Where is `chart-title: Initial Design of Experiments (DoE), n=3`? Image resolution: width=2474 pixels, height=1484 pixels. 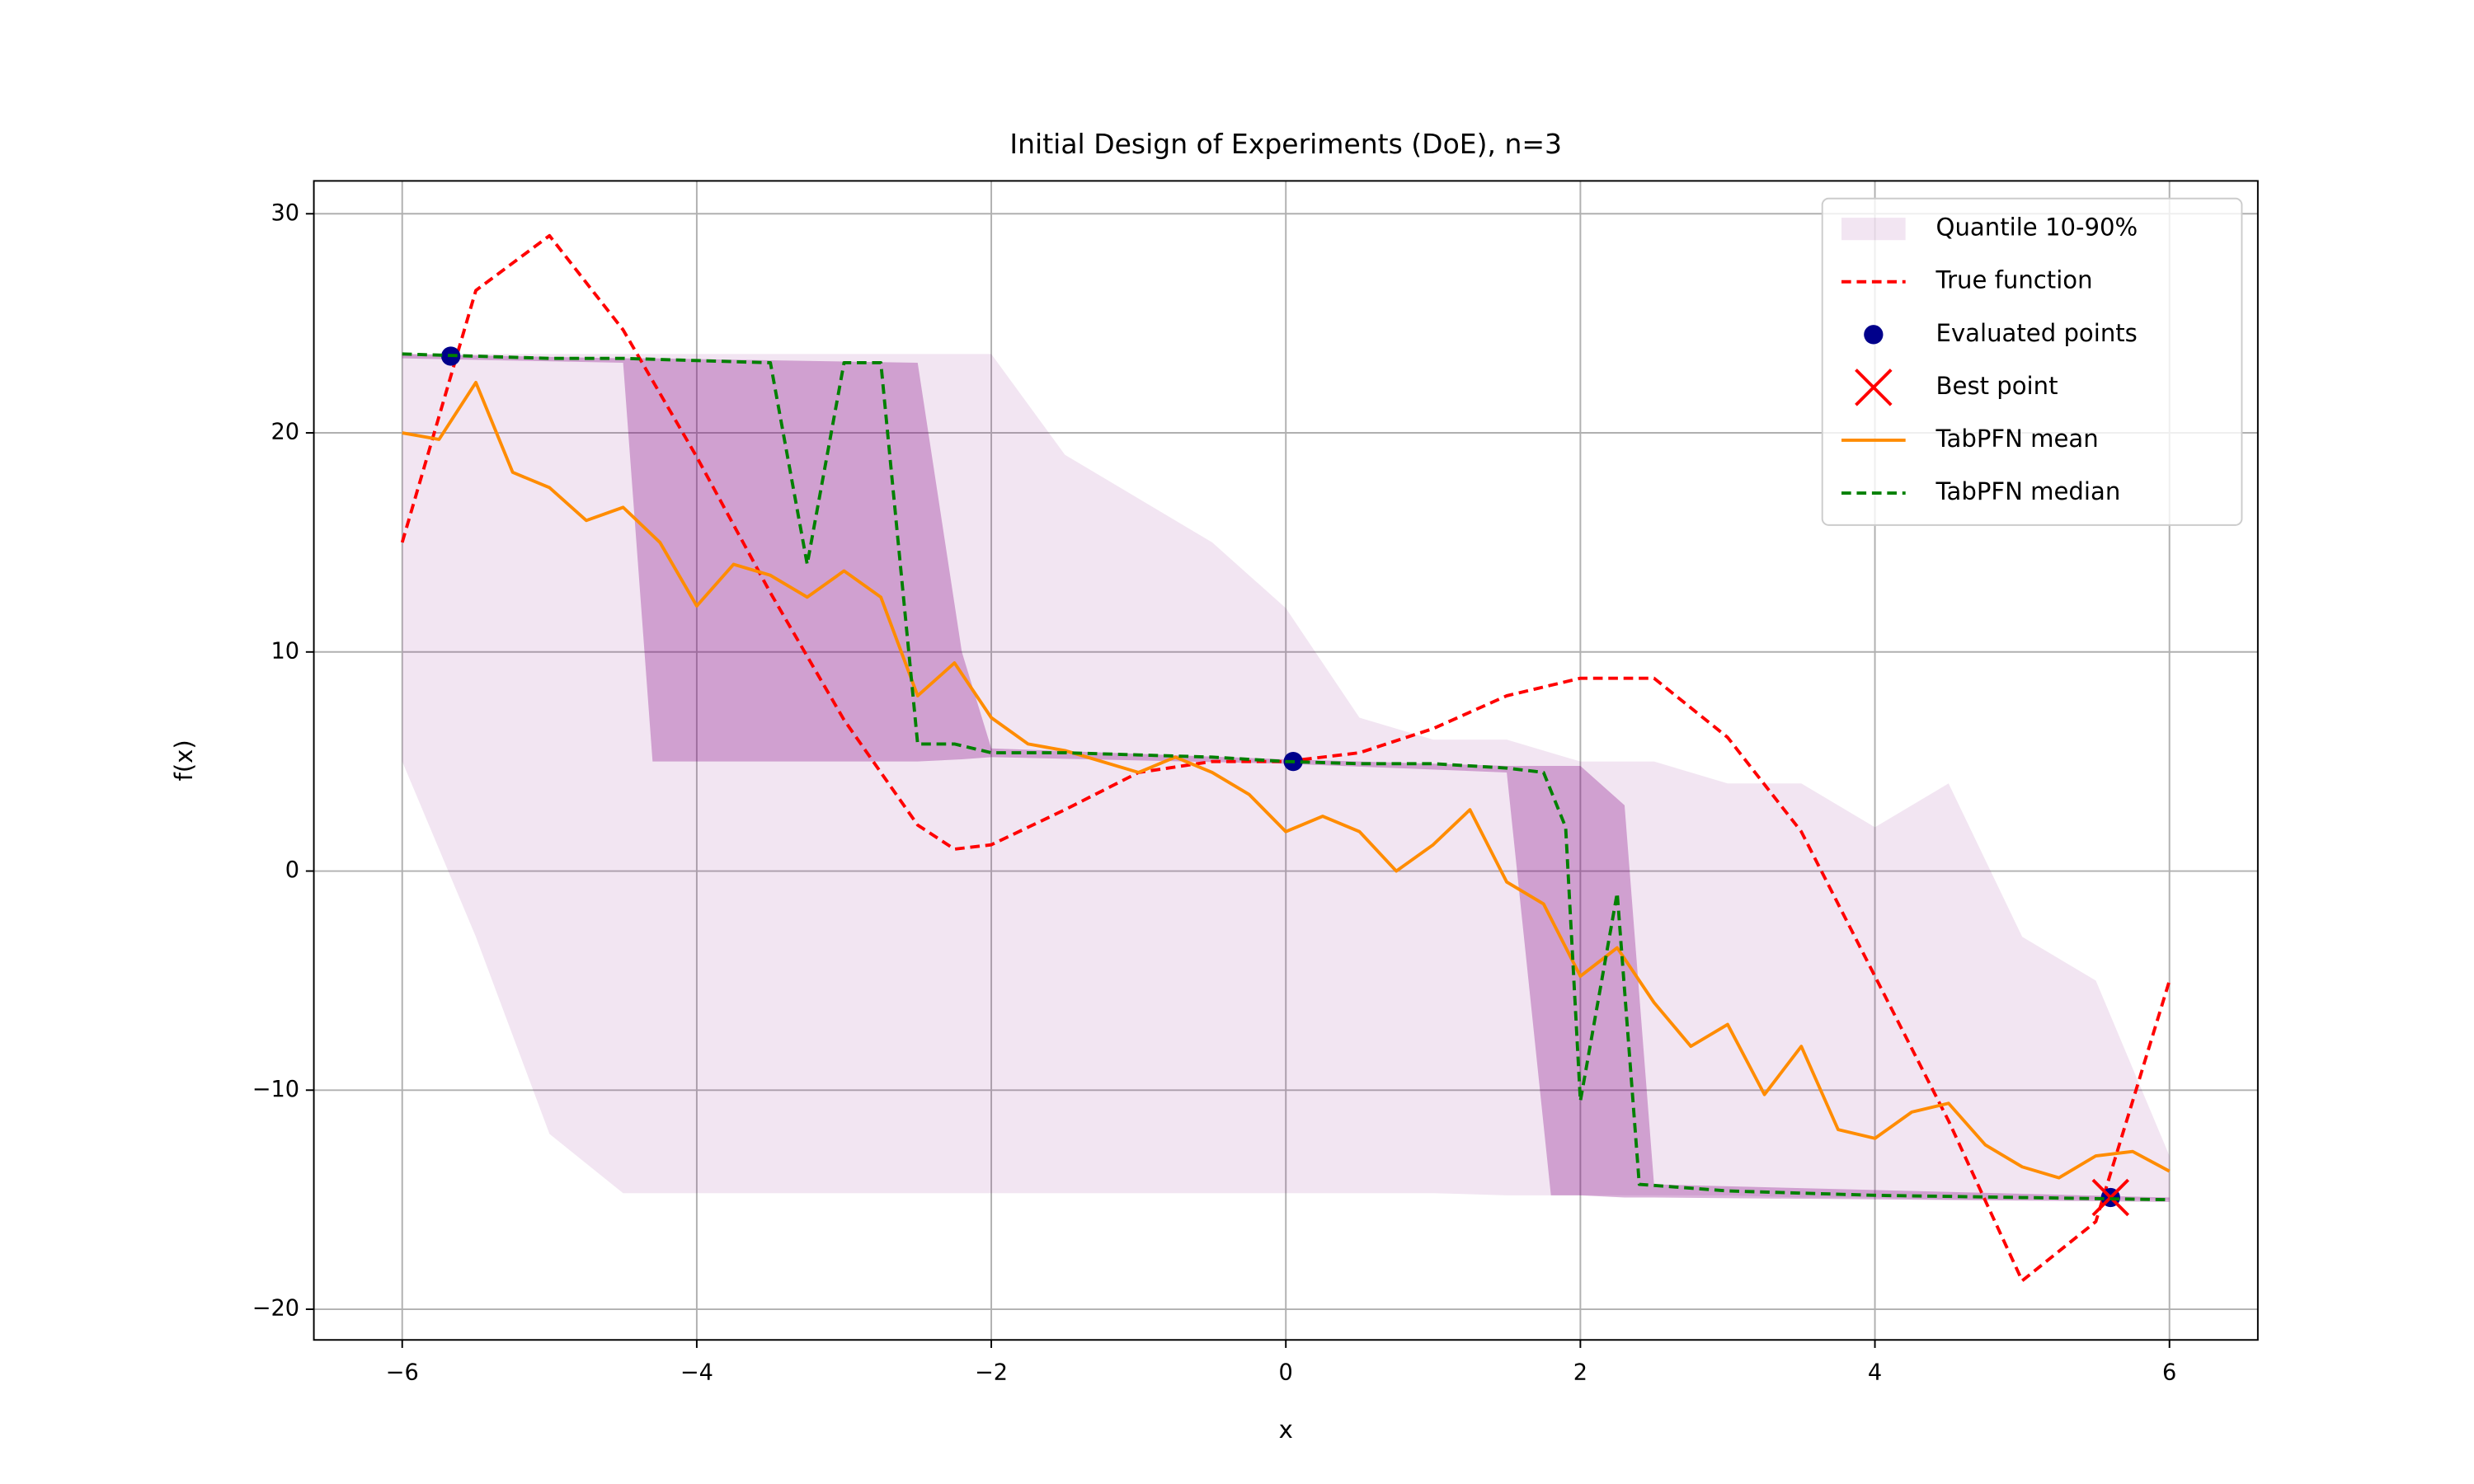
chart-title: Initial Design of Experiments (DoE), n=3 is located at coordinates (1285, 144).